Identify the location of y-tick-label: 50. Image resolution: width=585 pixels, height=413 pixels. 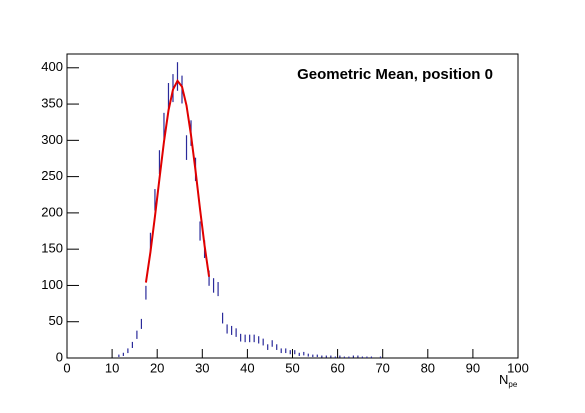
(56, 320).